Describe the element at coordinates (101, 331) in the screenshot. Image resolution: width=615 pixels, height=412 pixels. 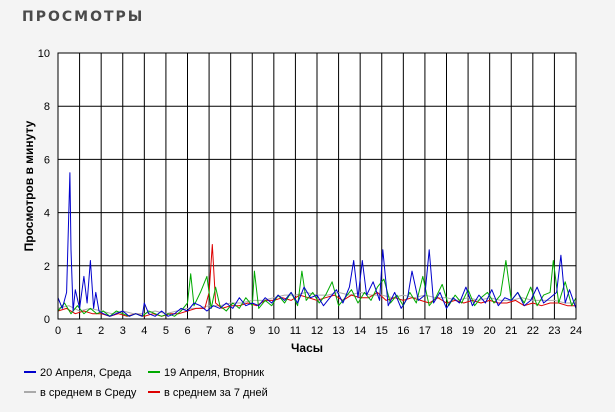
I see `x-tick-label: 2` at that location.